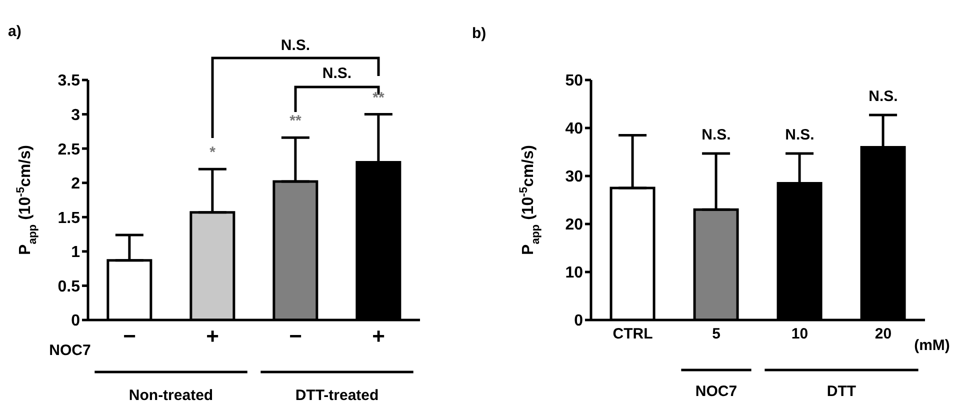 This screenshot has width=969, height=403. Describe the element at coordinates (69, 81) in the screenshot. I see `y-tick-label: 3.5` at that location.